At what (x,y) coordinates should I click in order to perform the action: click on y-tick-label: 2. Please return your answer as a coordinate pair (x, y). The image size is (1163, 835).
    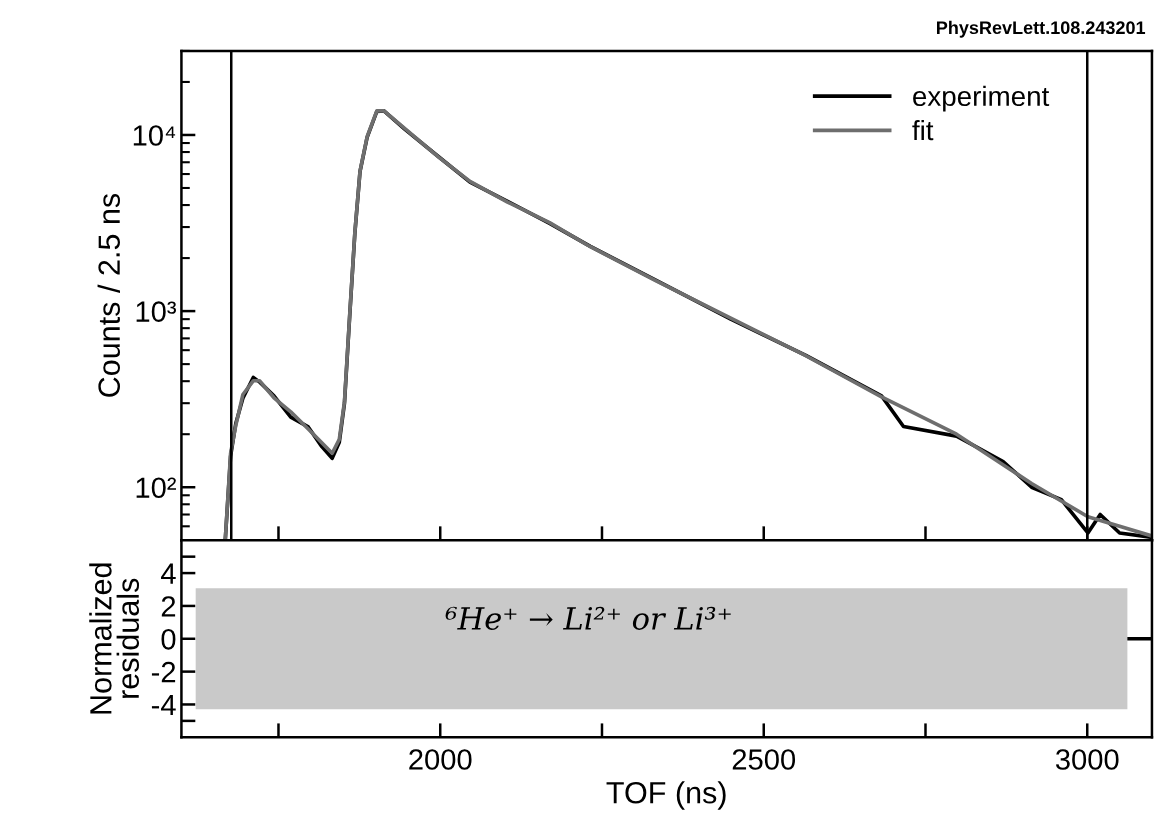
    Looking at the image, I should click on (168, 606).